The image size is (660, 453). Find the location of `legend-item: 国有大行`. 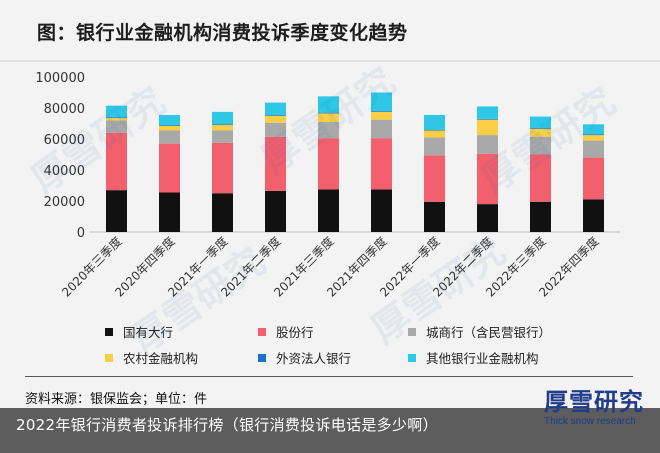

legend-item: 国有大行 is located at coordinates (139, 331).